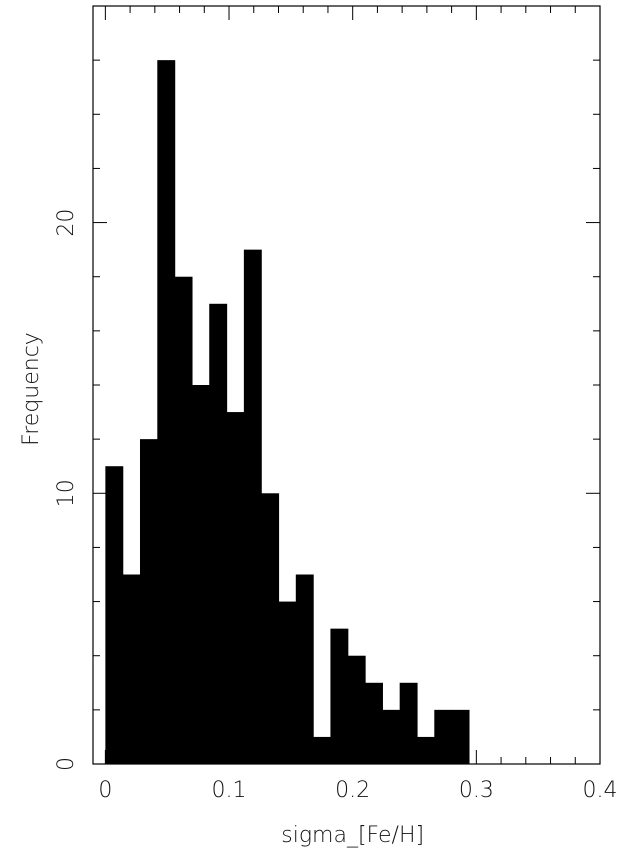  Describe the element at coordinates (66, 493) in the screenshot. I see `y-tick-label: 10` at that location.